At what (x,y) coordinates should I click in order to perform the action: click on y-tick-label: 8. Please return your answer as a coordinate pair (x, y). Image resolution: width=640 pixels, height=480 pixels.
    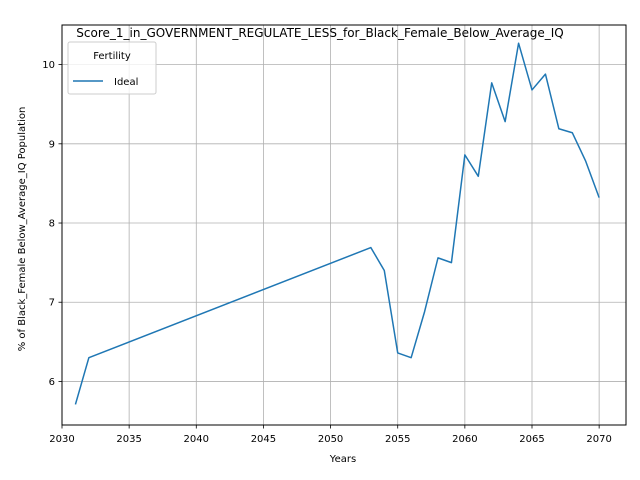
    Looking at the image, I should click on (52, 224).